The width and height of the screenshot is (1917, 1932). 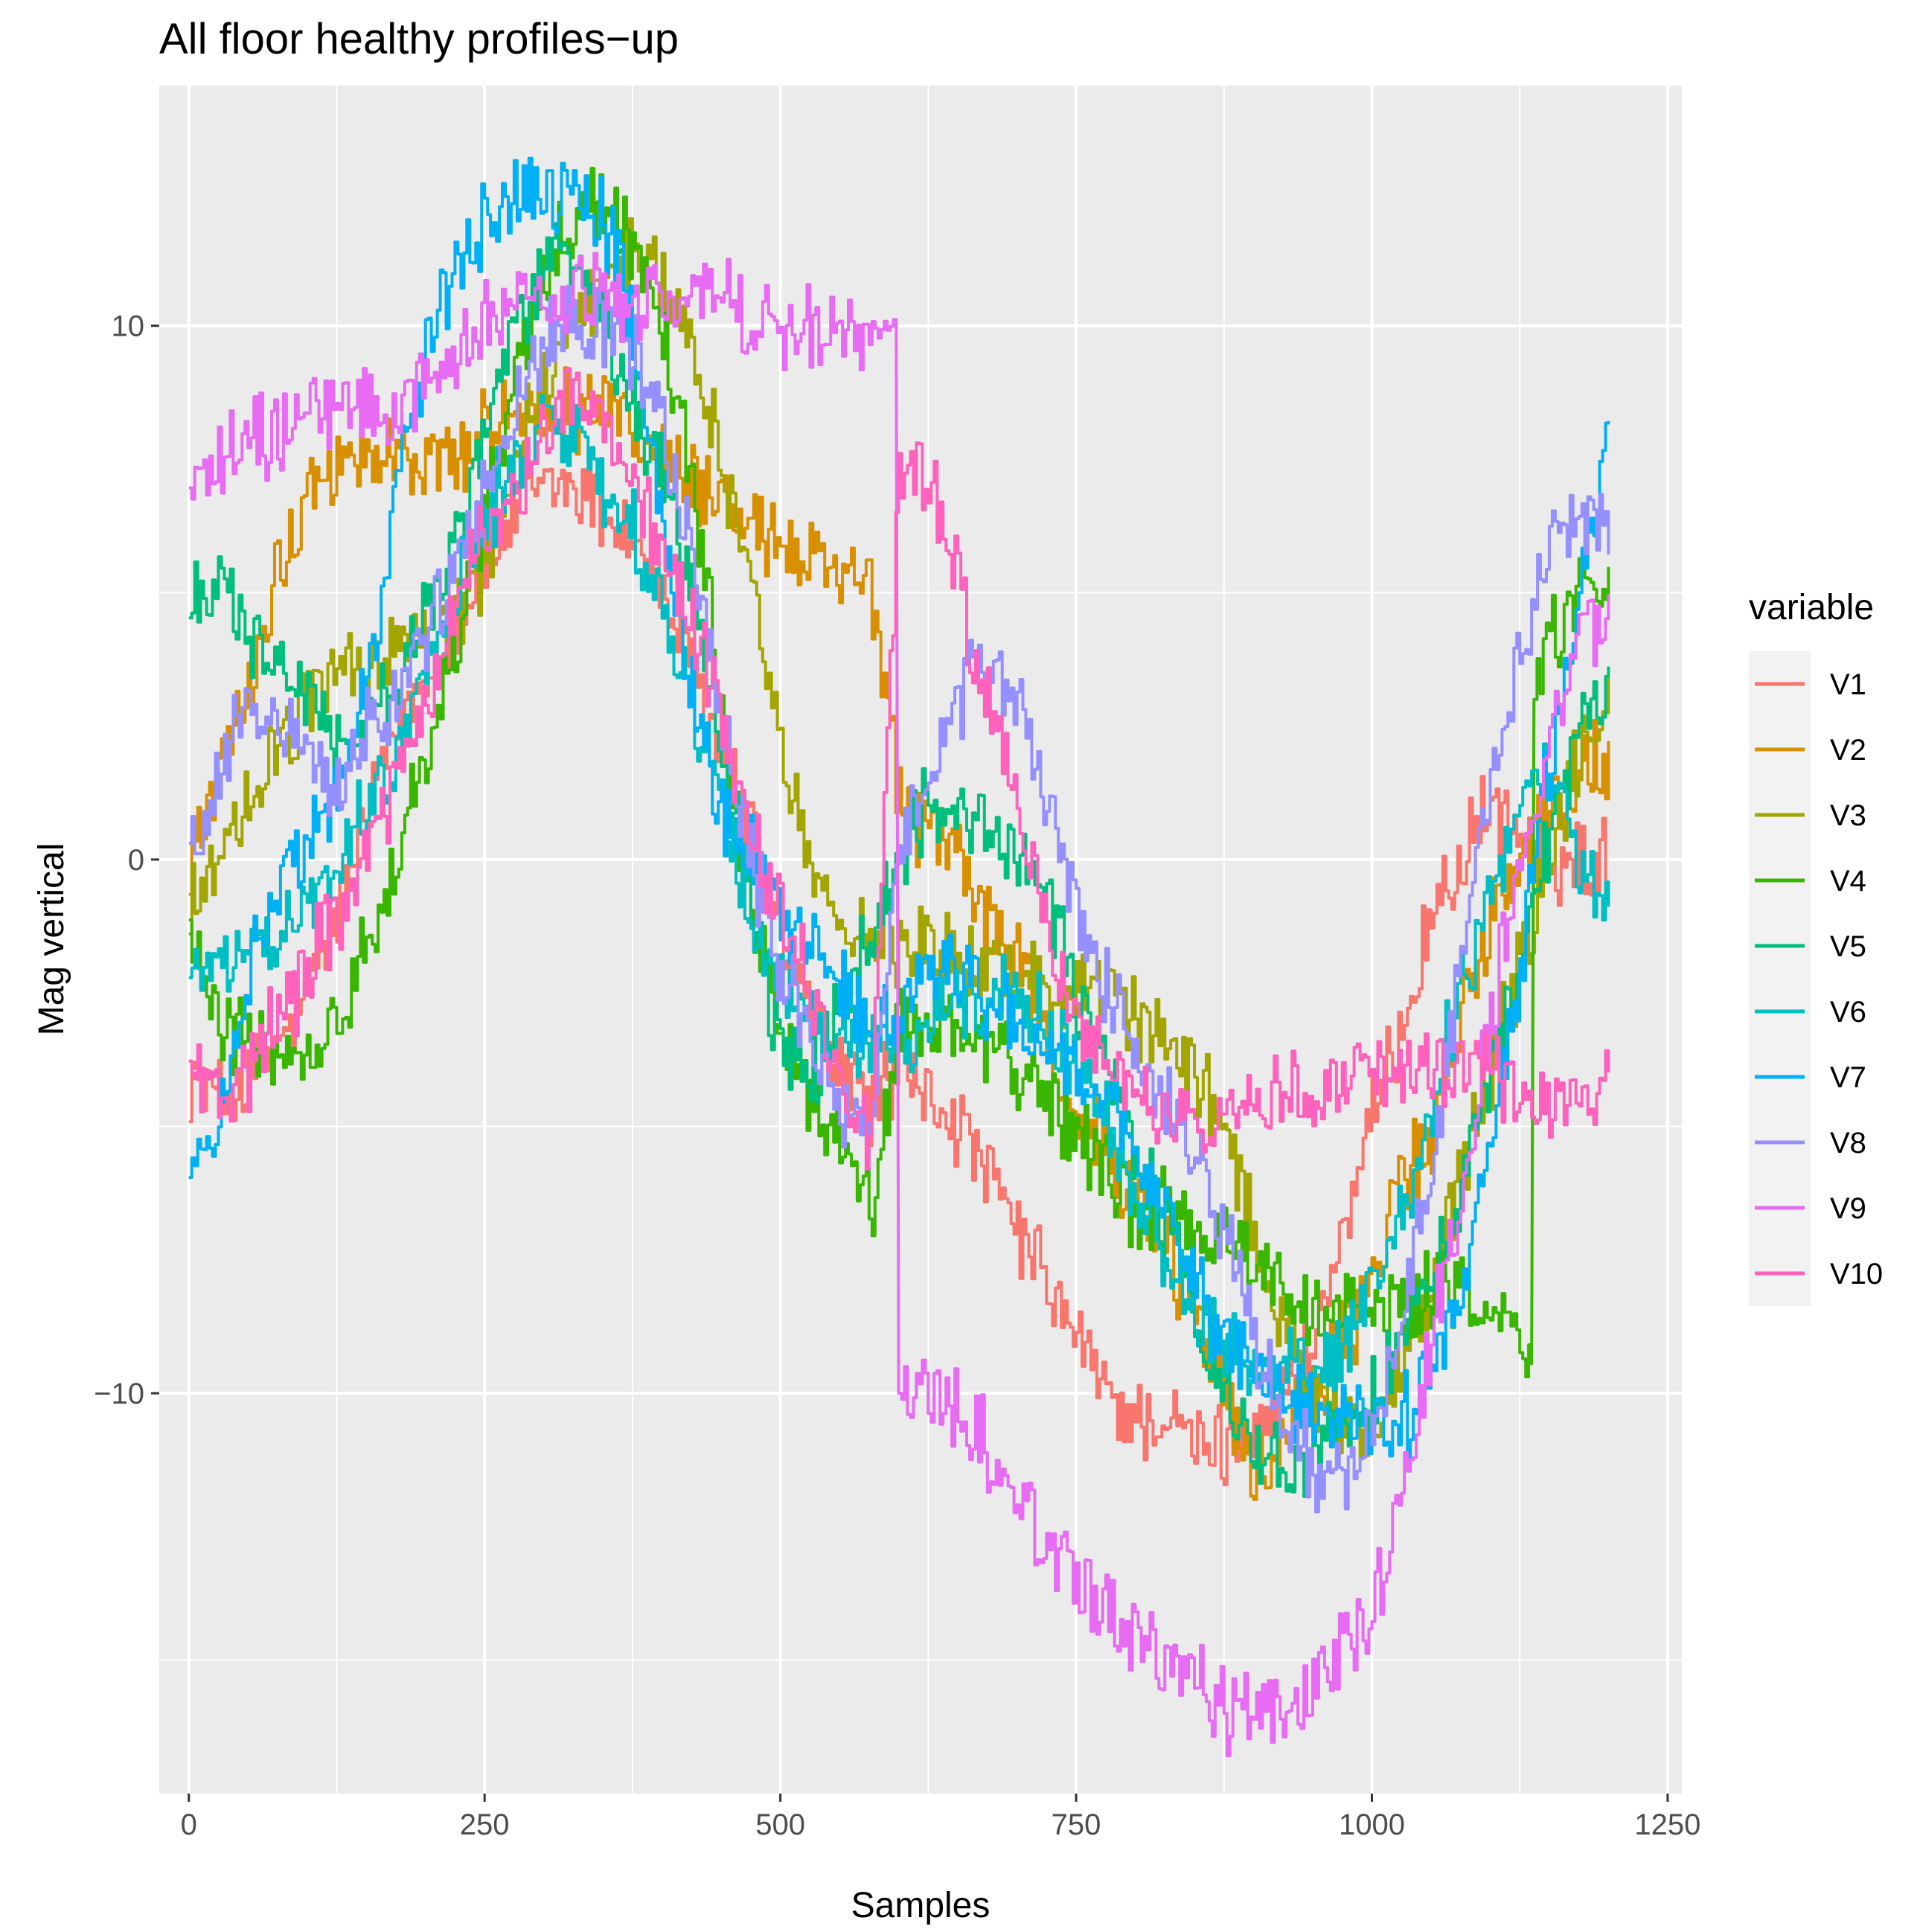 I want to click on x-tick-label: 500, so click(x=780, y=1824).